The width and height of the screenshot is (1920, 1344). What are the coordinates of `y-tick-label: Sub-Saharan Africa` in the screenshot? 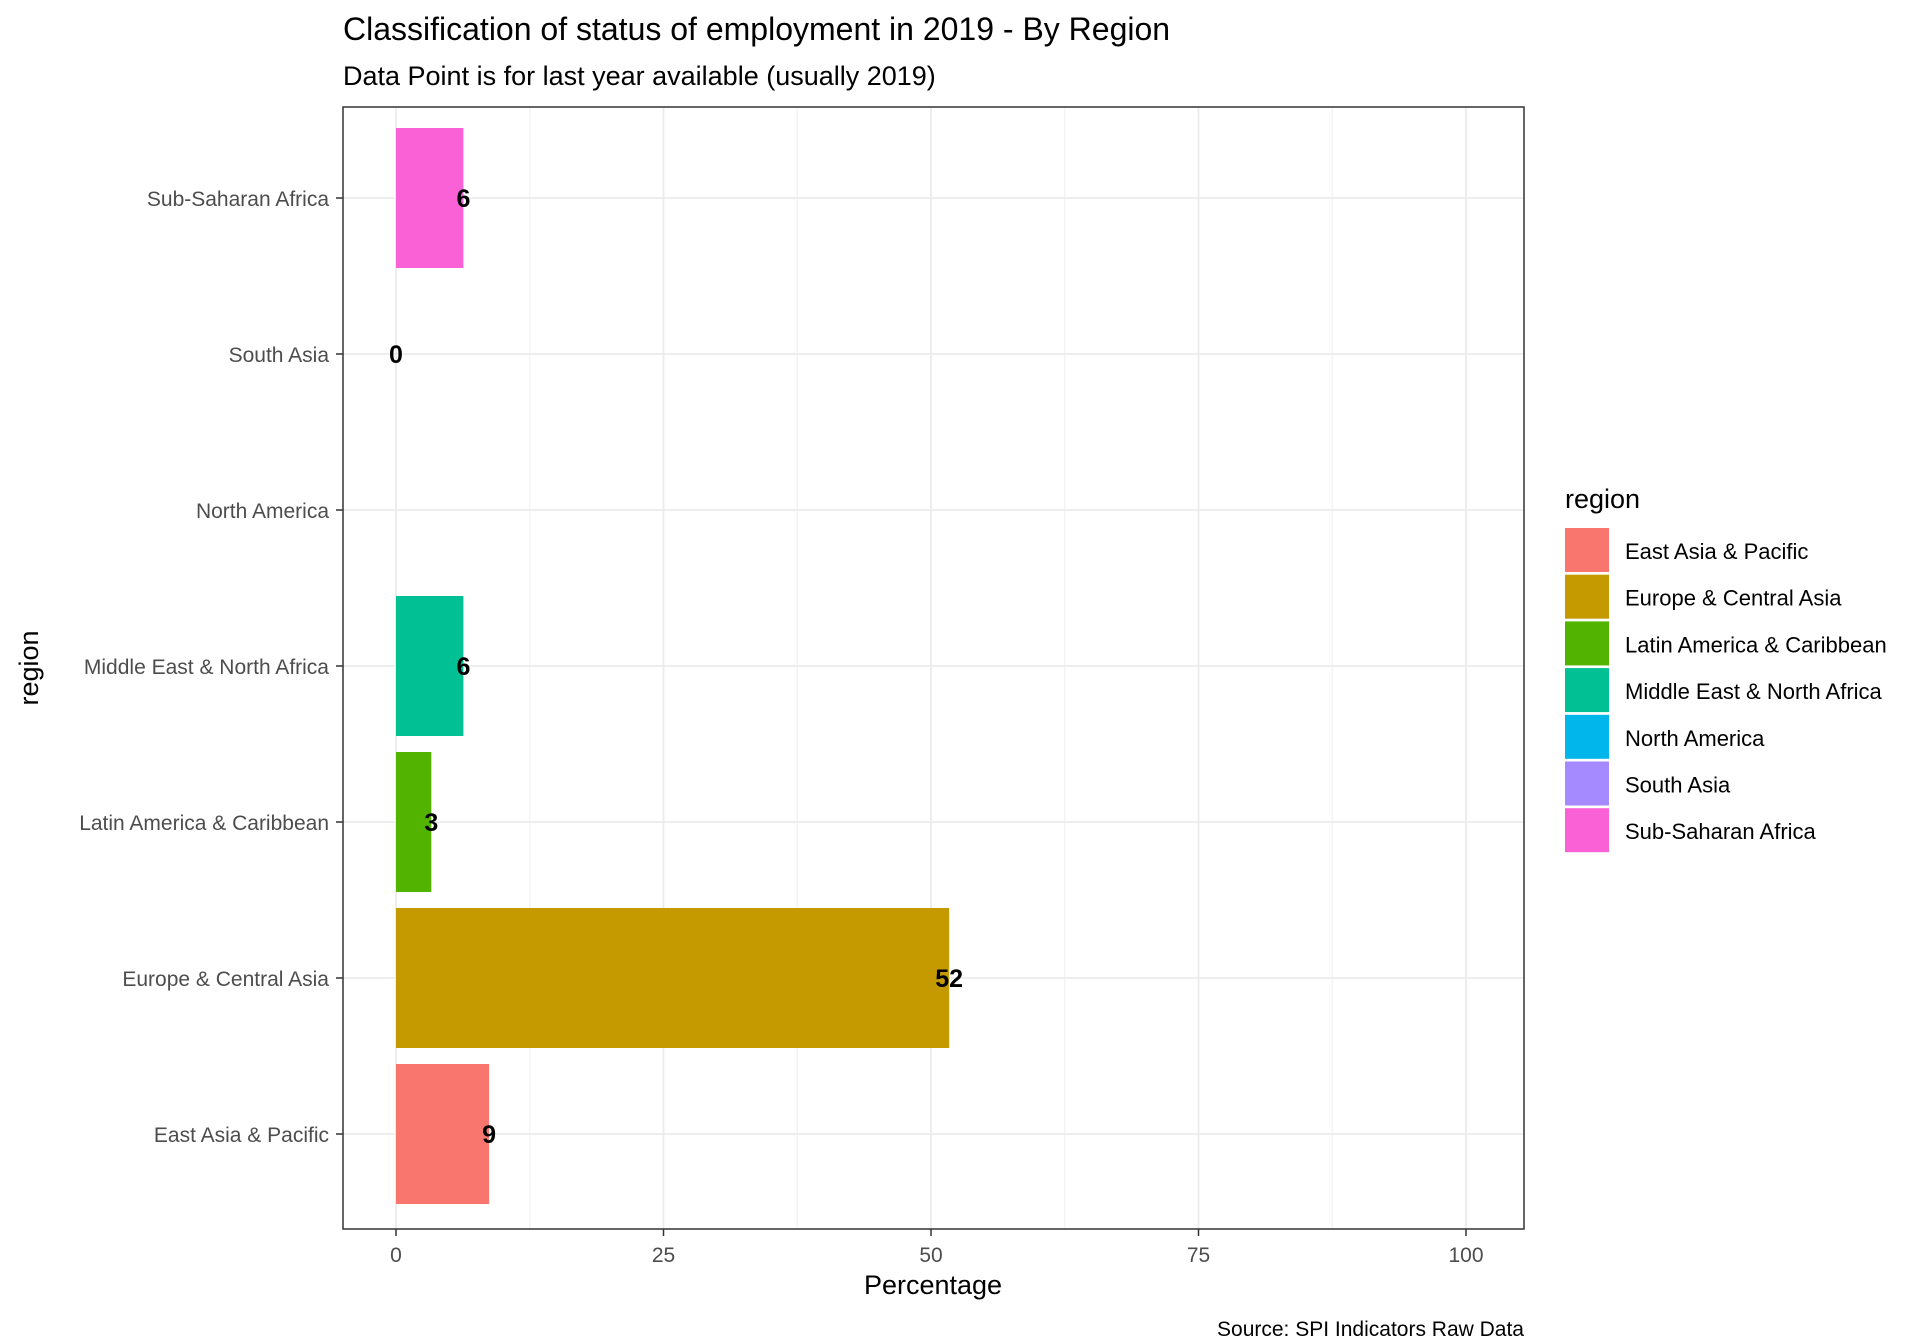 It's located at (238, 199).